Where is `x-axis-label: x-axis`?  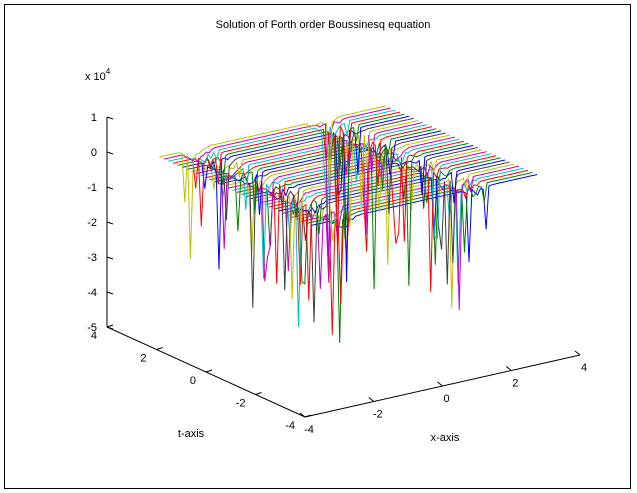
x-axis-label: x-axis is located at coordinates (445, 438).